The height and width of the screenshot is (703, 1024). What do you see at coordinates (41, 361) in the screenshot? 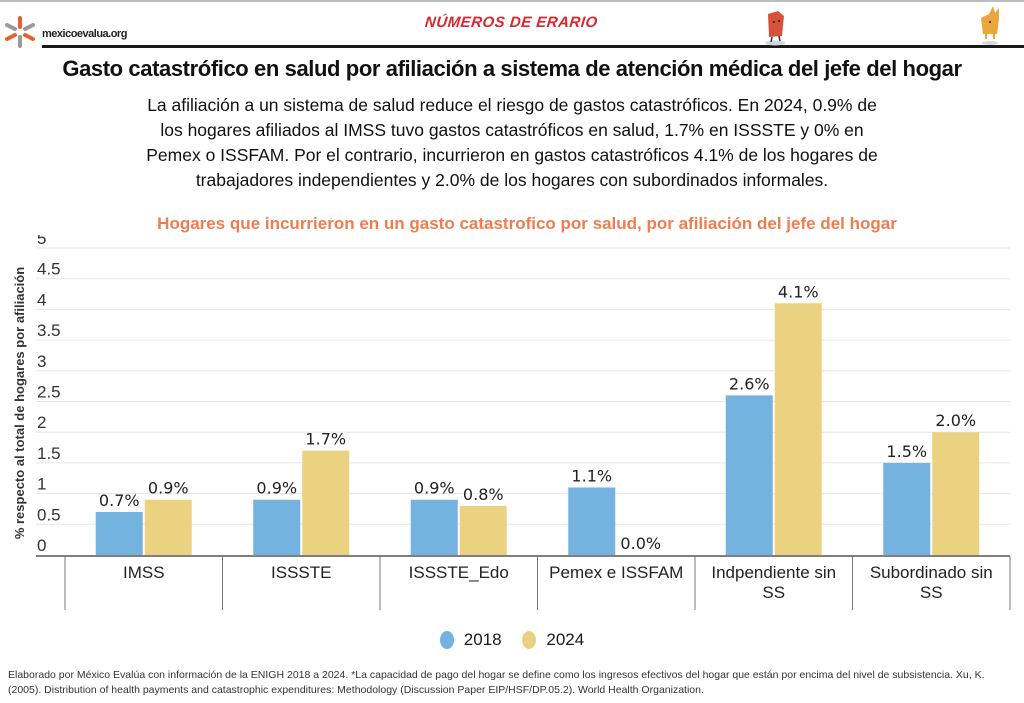
I see `y-tick-label: 3` at bounding box center [41, 361].